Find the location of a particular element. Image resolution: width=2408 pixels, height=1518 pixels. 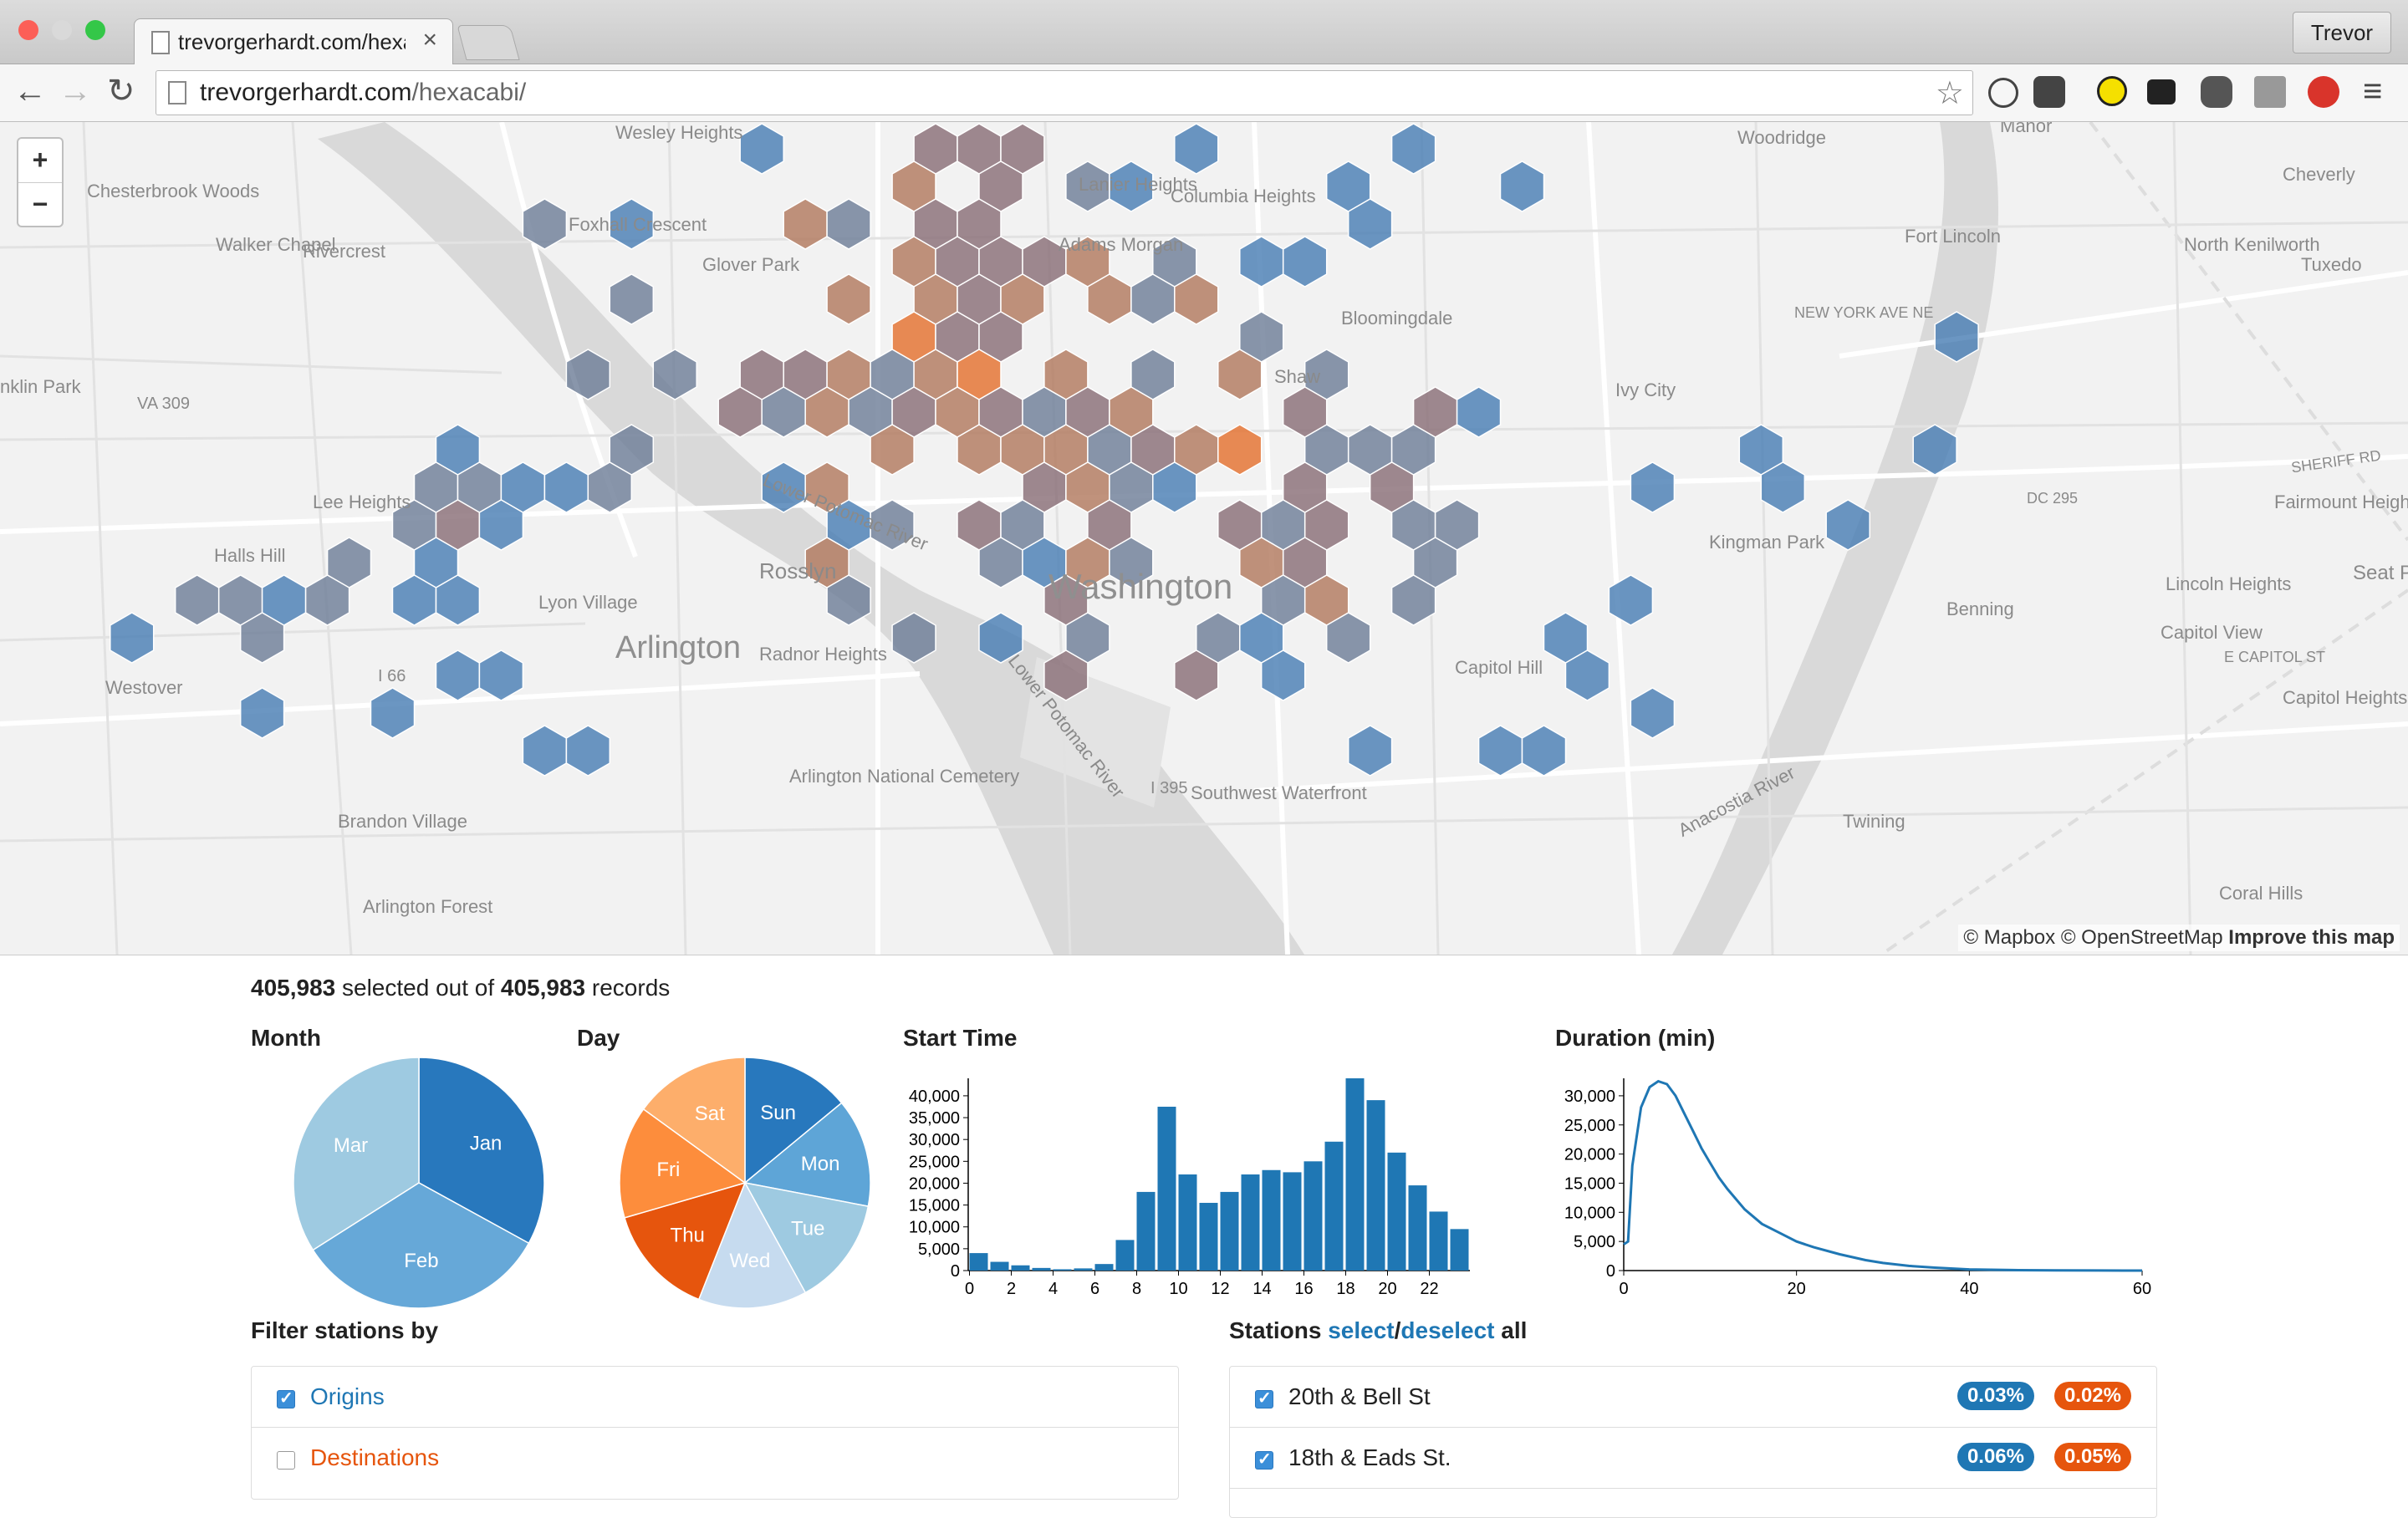

tab-close-icon: × is located at coordinates (430, 39).